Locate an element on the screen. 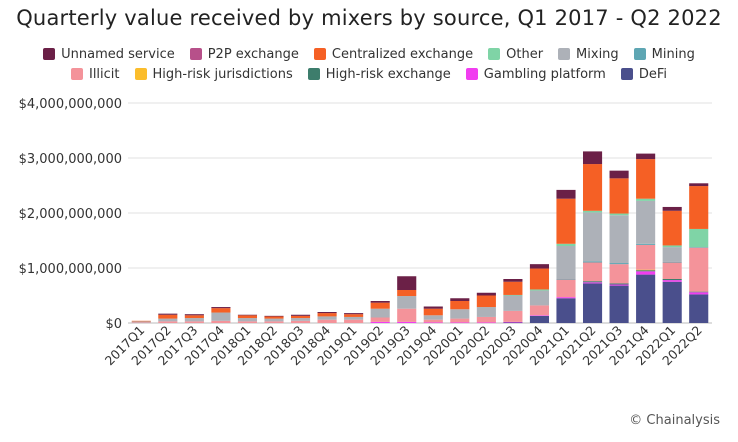  y-tick-label: $2,000,000,000 is located at coordinates (70, 214).